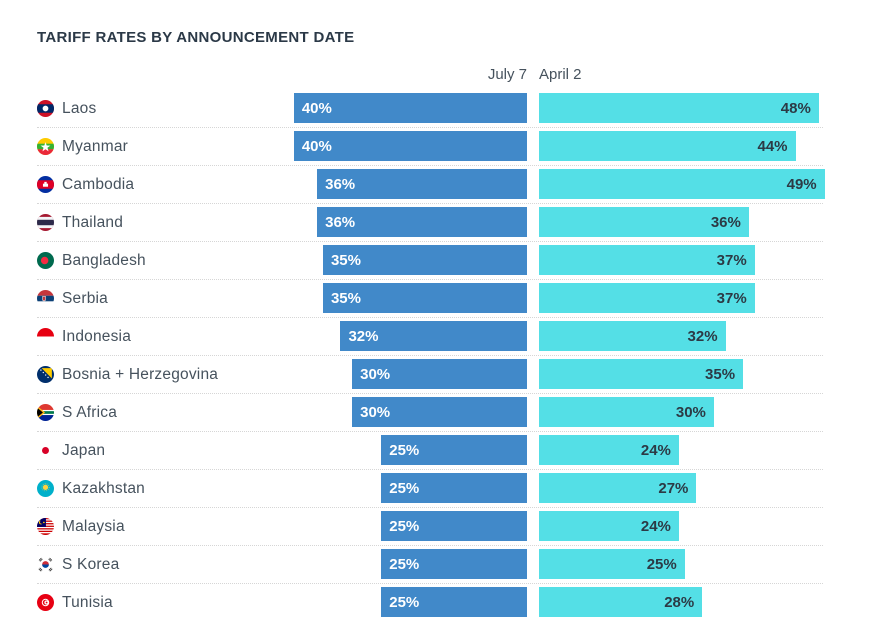 The width and height of the screenshot is (880, 642). Describe the element at coordinates (85, 298) in the screenshot. I see `country-label: Serbia` at that location.